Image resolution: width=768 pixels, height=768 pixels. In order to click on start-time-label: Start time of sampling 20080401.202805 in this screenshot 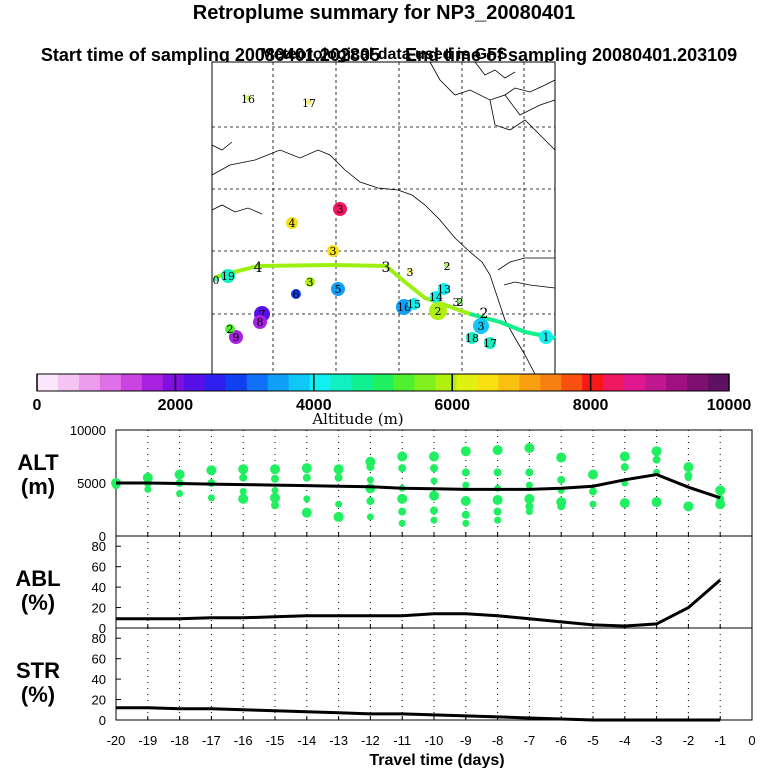, I will do `click(210, 55)`.